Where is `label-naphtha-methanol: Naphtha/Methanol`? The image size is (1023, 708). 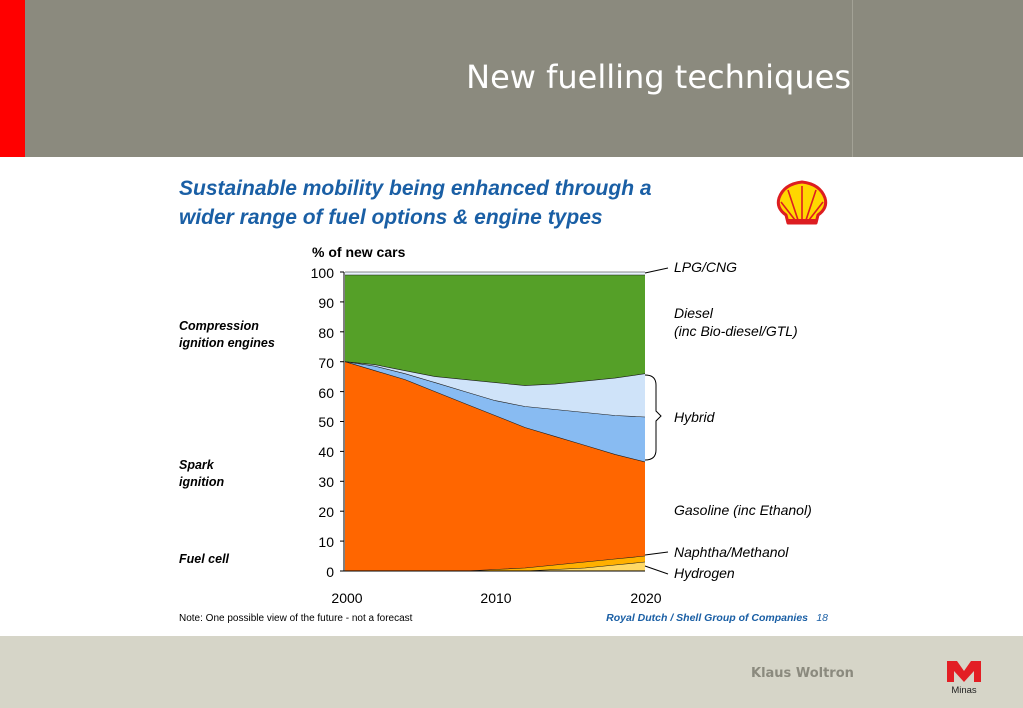 label-naphtha-methanol: Naphtha/Methanol is located at coordinates (731, 552).